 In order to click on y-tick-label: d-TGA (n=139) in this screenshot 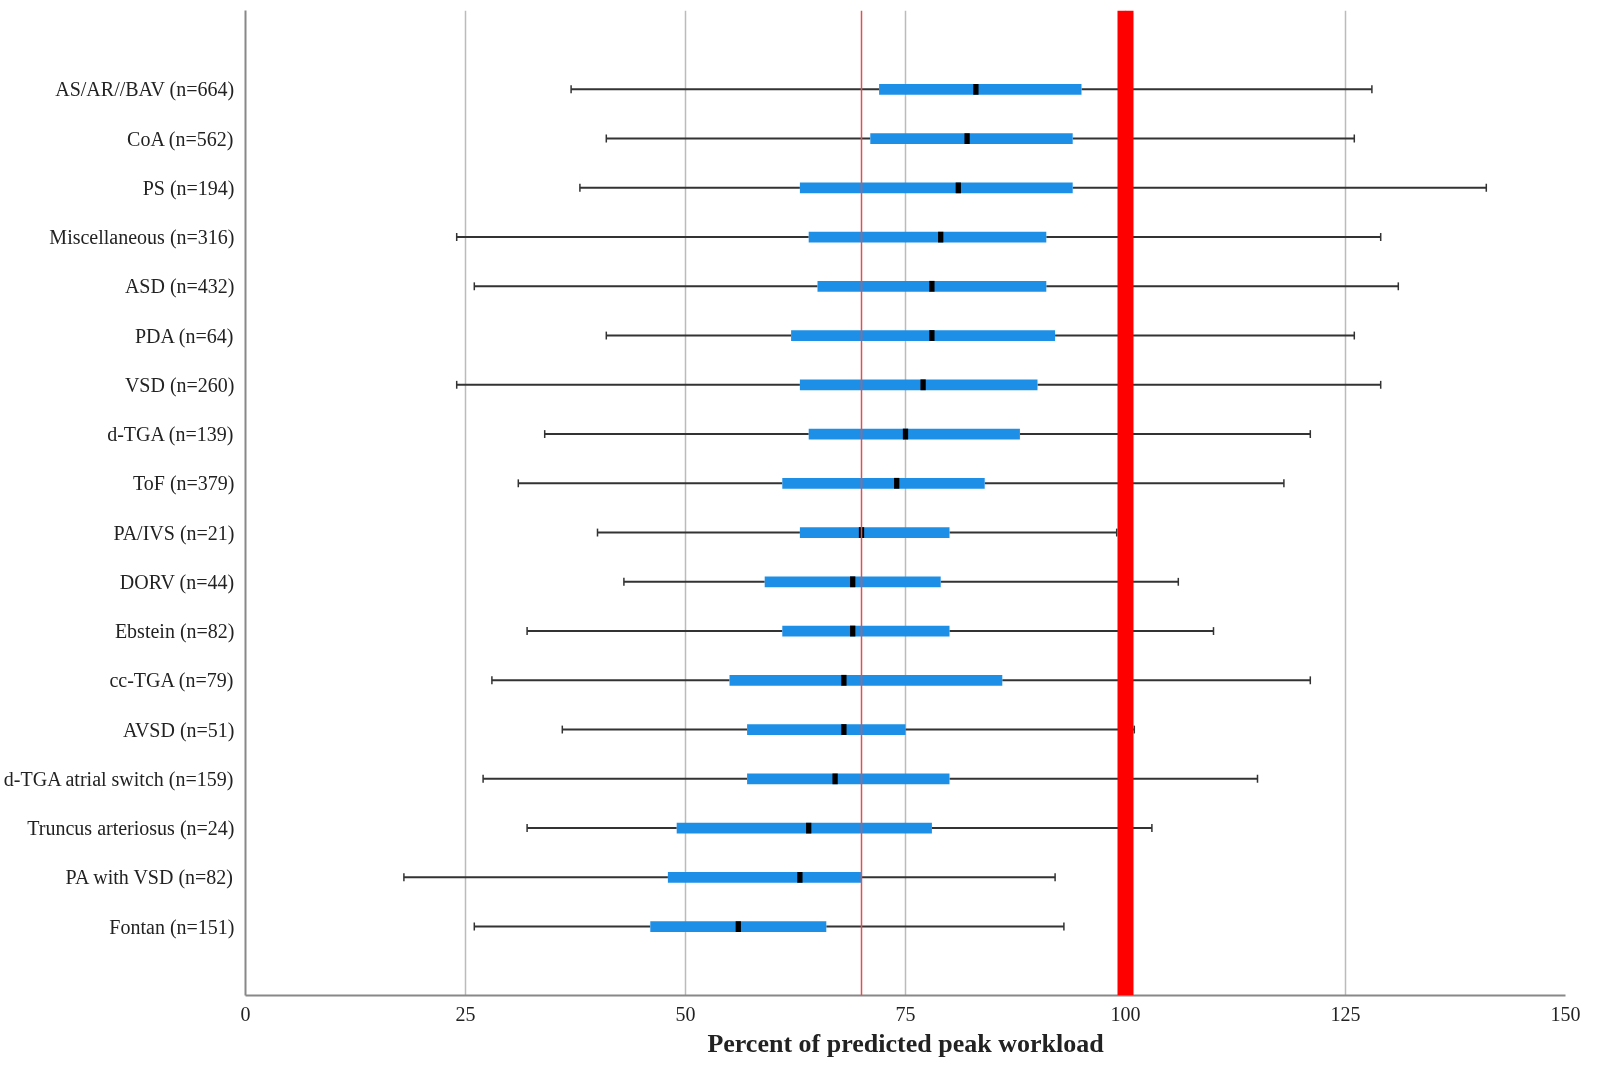, I will do `click(170, 435)`.